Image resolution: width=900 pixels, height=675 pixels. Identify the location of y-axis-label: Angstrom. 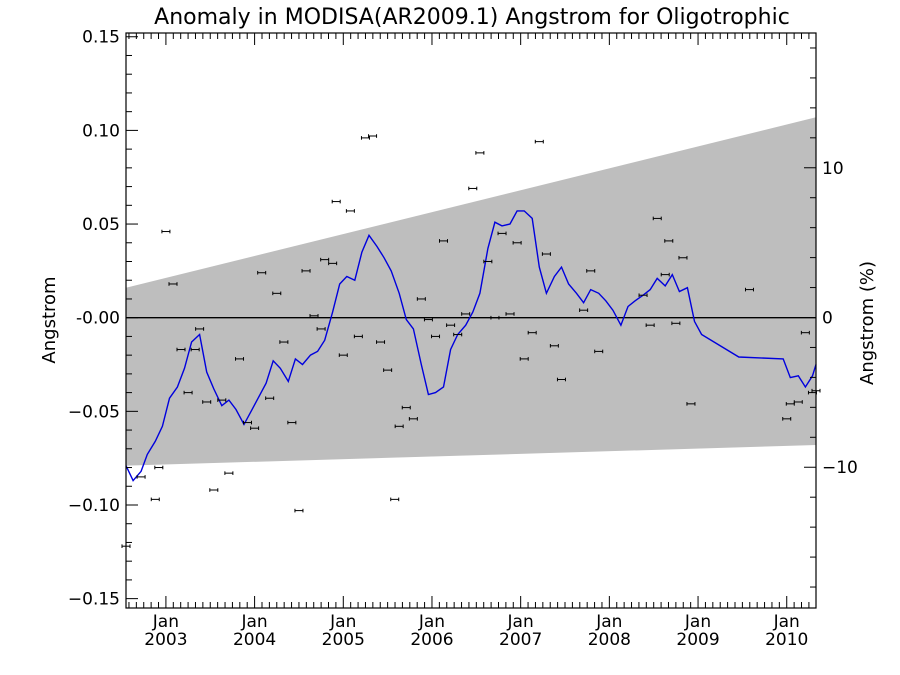
(49, 319).